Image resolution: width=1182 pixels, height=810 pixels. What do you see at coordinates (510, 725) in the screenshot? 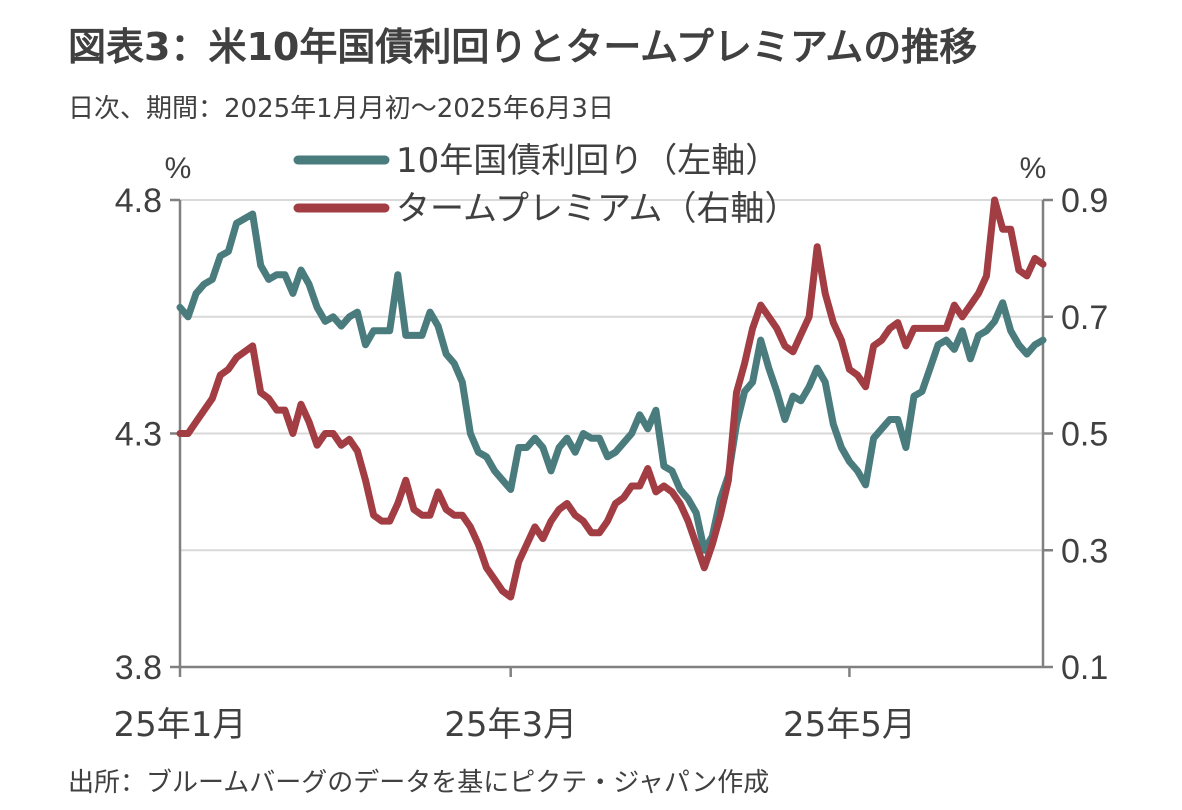
I see `x-tick-label: 25年3月` at bounding box center [510, 725].